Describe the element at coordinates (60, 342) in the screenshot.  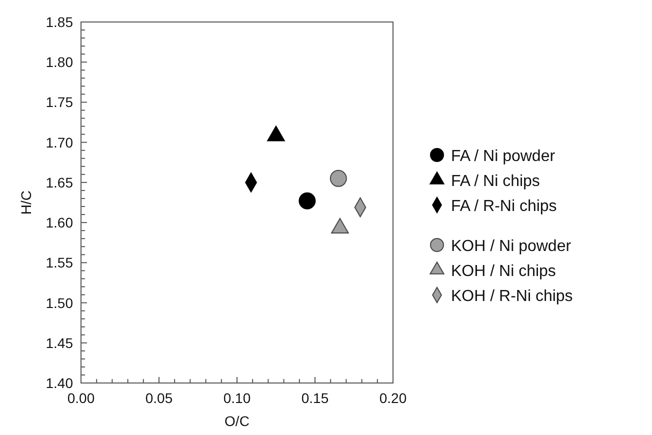
I see `y-tick-label: 1.45` at that location.